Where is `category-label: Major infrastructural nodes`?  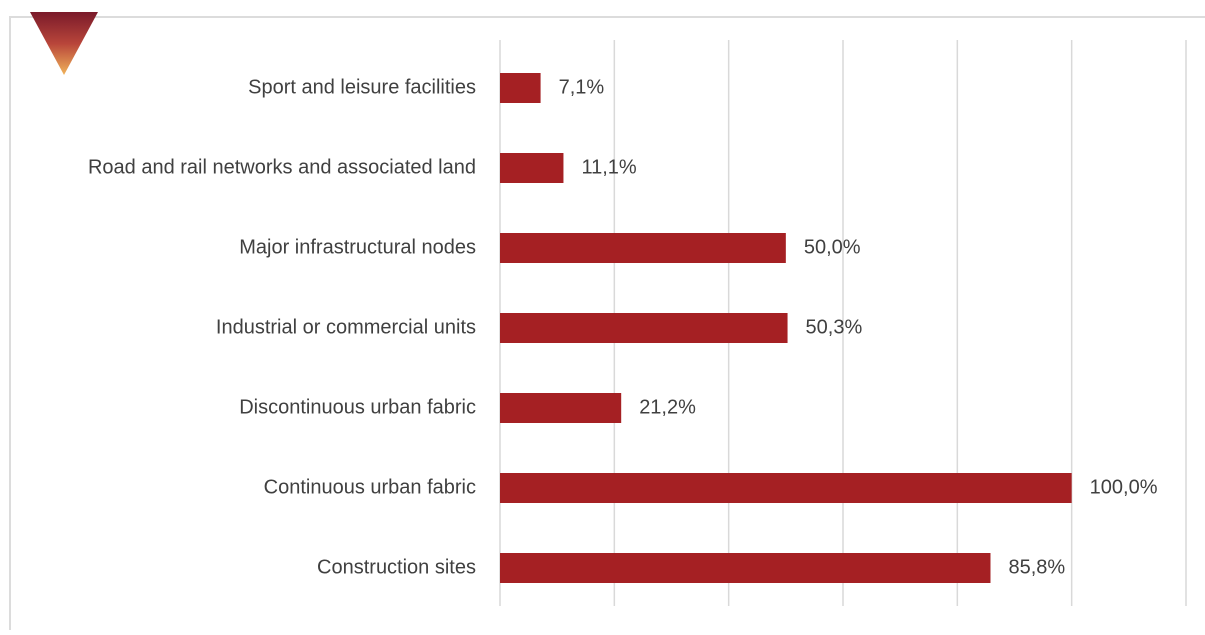 category-label: Major infrastructural nodes is located at coordinates (357, 247).